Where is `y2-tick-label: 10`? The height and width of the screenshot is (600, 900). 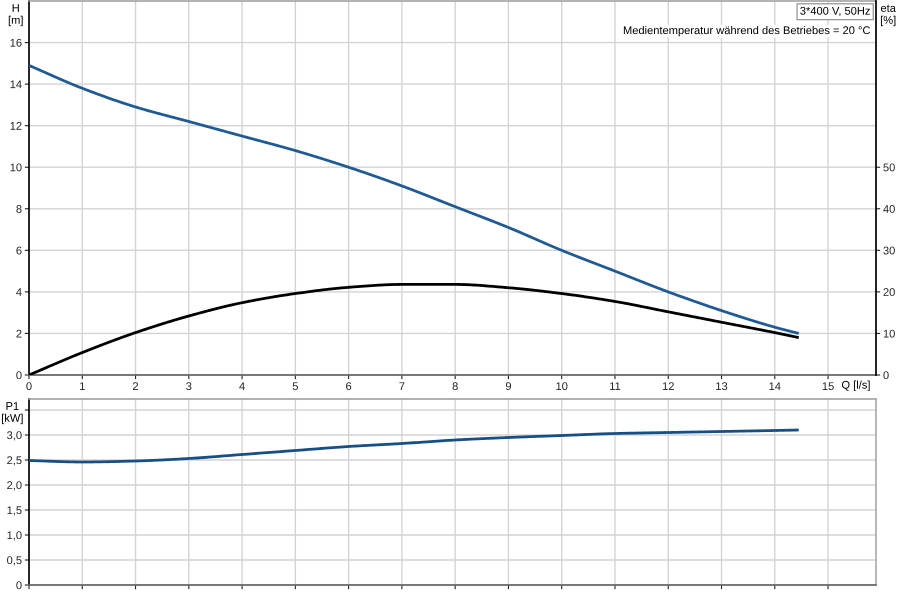
y2-tick-label: 10 is located at coordinates (889, 334).